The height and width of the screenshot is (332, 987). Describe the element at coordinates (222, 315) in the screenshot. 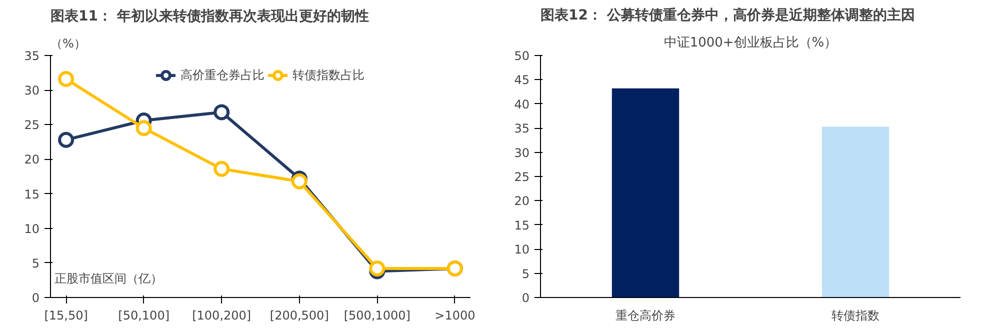

I see `x-tick-label: [100,200]` at that location.